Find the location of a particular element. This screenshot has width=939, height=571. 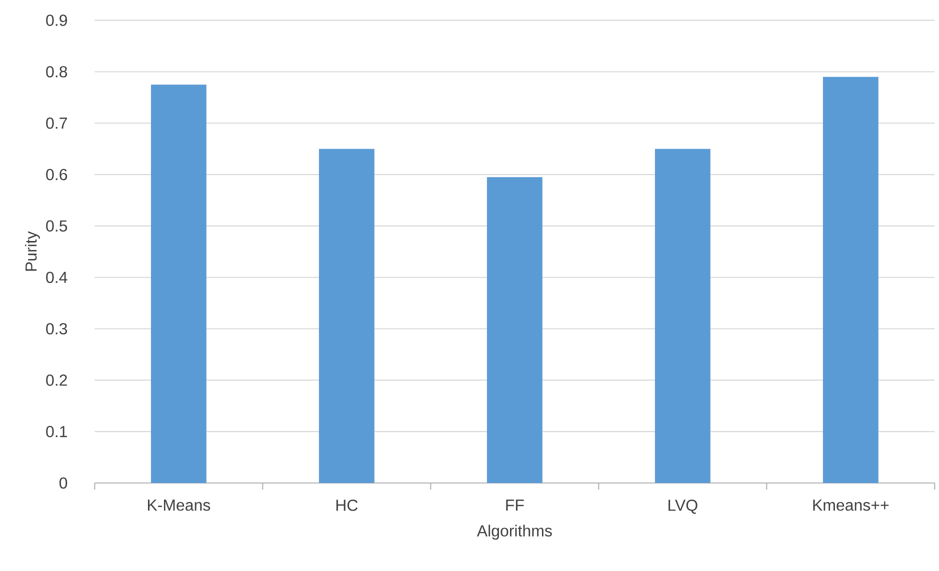

x-tick-label: K-Means is located at coordinates (179, 505).